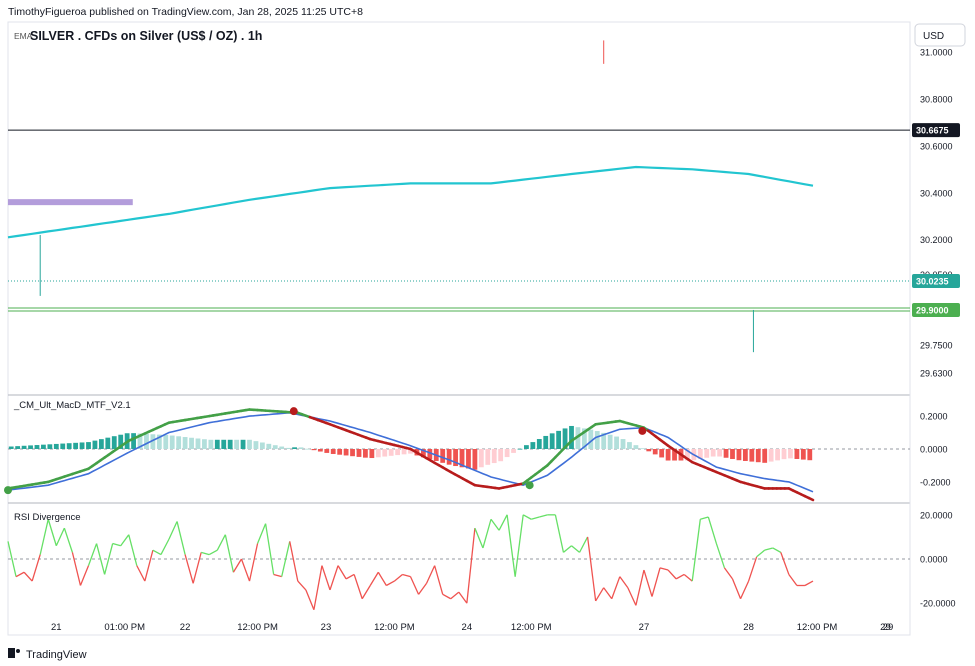 The image size is (975, 666). What do you see at coordinates (932, 310) in the screenshot?
I see `price-label-green: 29.9000` at bounding box center [932, 310].